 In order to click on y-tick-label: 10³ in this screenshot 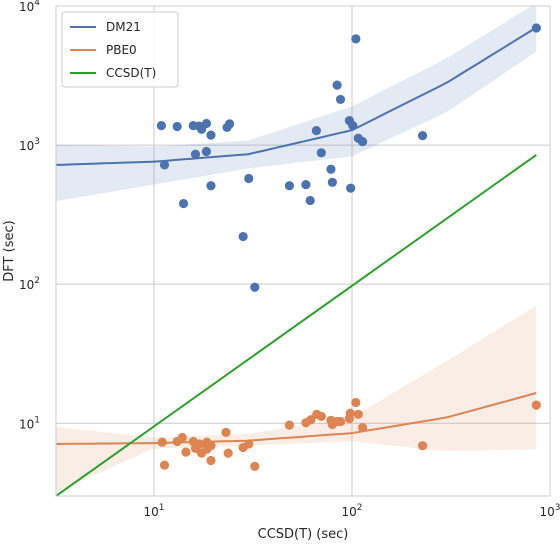, I will do `click(29, 145)`.